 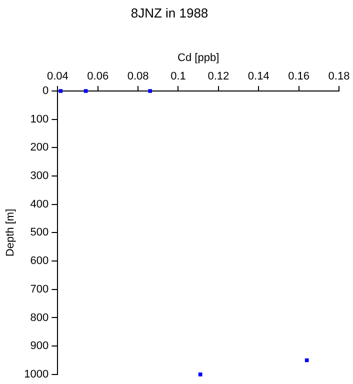 What do you see at coordinates (169, 12) in the screenshot?
I see `chart-title: 8JNZ in 1988` at bounding box center [169, 12].